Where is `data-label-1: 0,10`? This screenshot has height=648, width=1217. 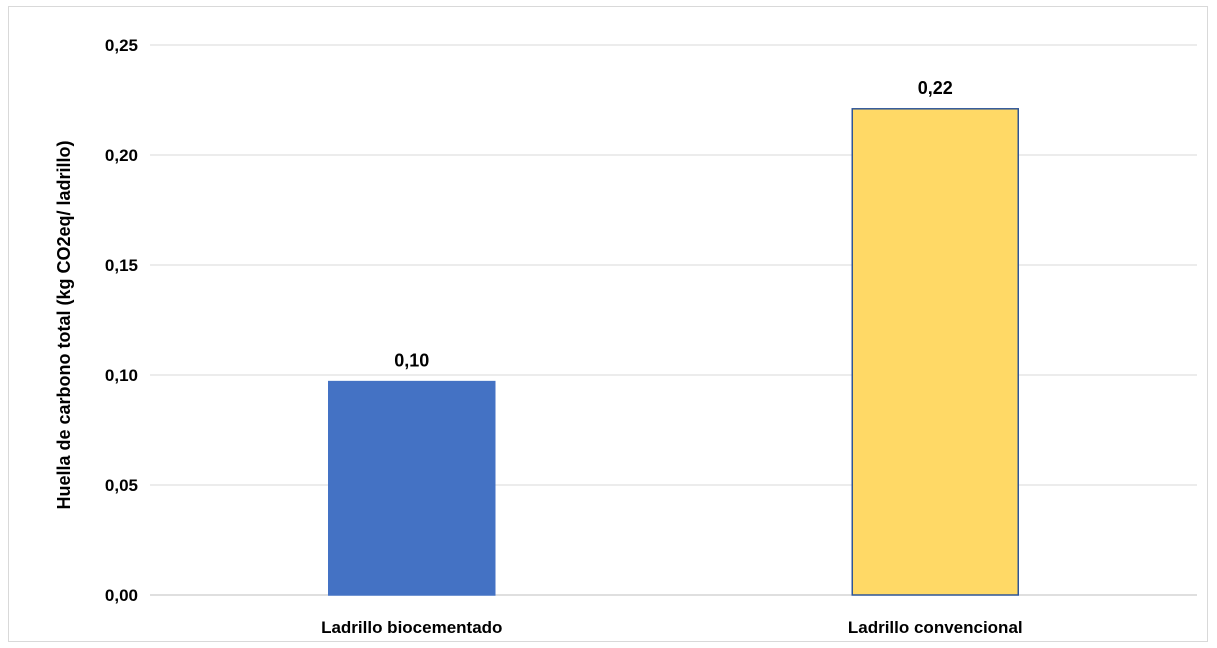 data-label-1: 0,10 is located at coordinates (411, 361).